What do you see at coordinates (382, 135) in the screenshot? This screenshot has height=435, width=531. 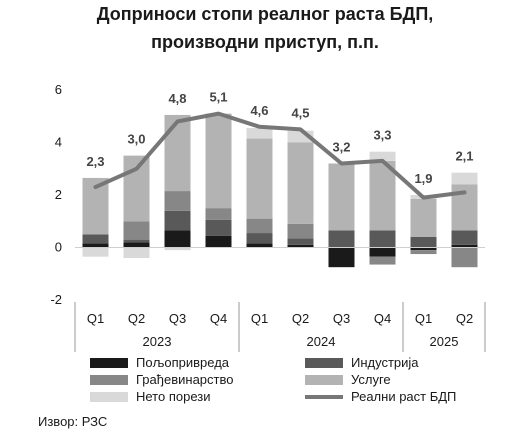 I see `data-label: 3,3` at bounding box center [382, 135].